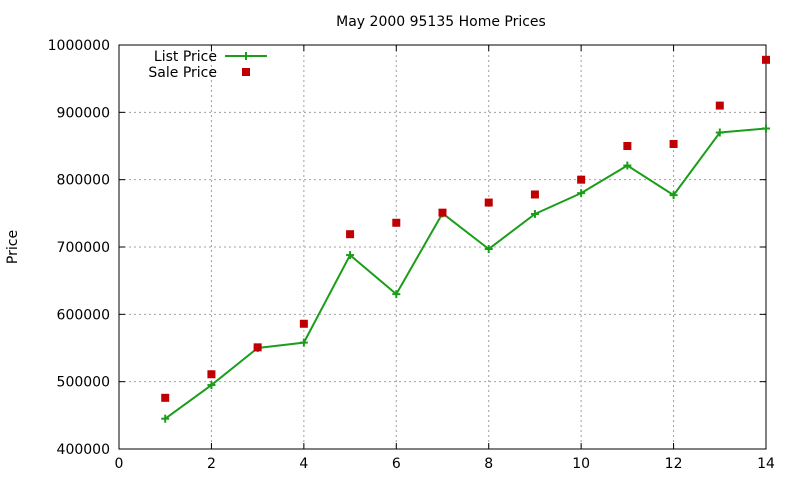  Describe the element at coordinates (766, 464) in the screenshot. I see `x-tick-label: 14` at that location.